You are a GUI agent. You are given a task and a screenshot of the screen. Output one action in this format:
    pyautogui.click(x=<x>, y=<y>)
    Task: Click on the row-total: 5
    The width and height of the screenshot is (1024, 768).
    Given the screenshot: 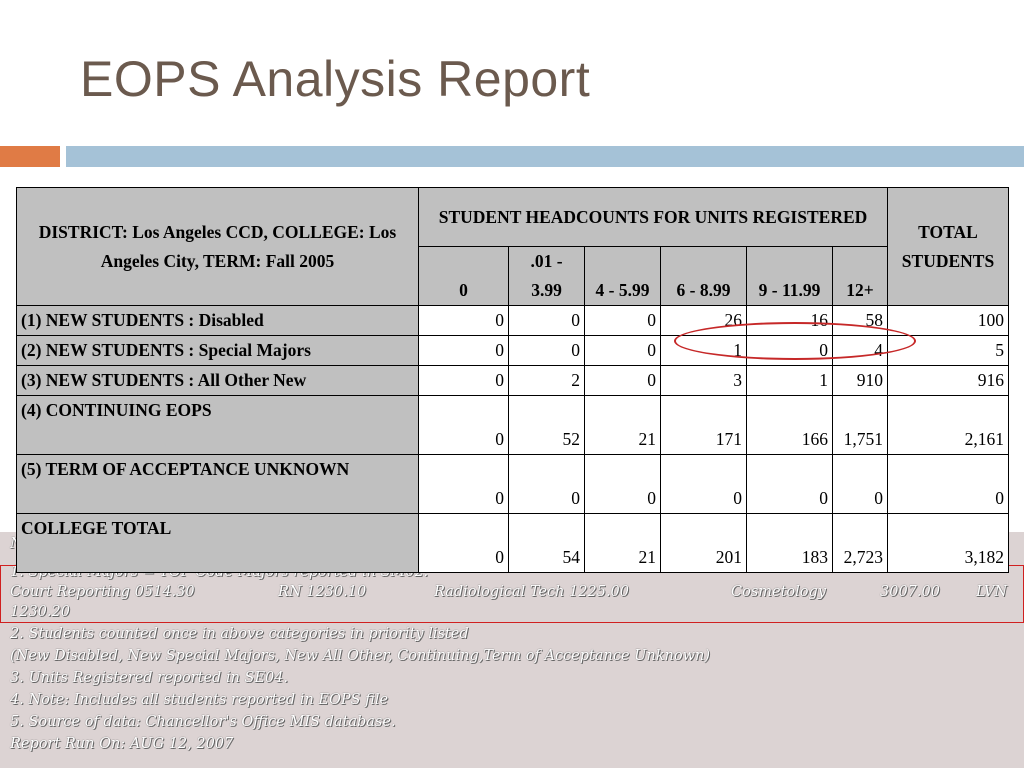 What is the action you would take?
    pyautogui.click(x=948, y=350)
    